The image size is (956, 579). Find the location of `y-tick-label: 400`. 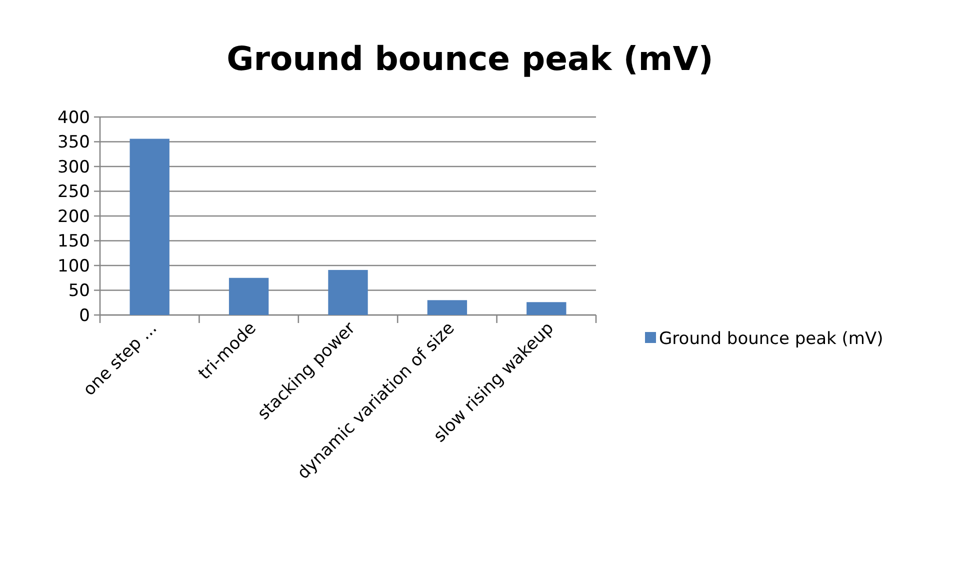

y-tick-label: 400 is located at coordinates (74, 118).